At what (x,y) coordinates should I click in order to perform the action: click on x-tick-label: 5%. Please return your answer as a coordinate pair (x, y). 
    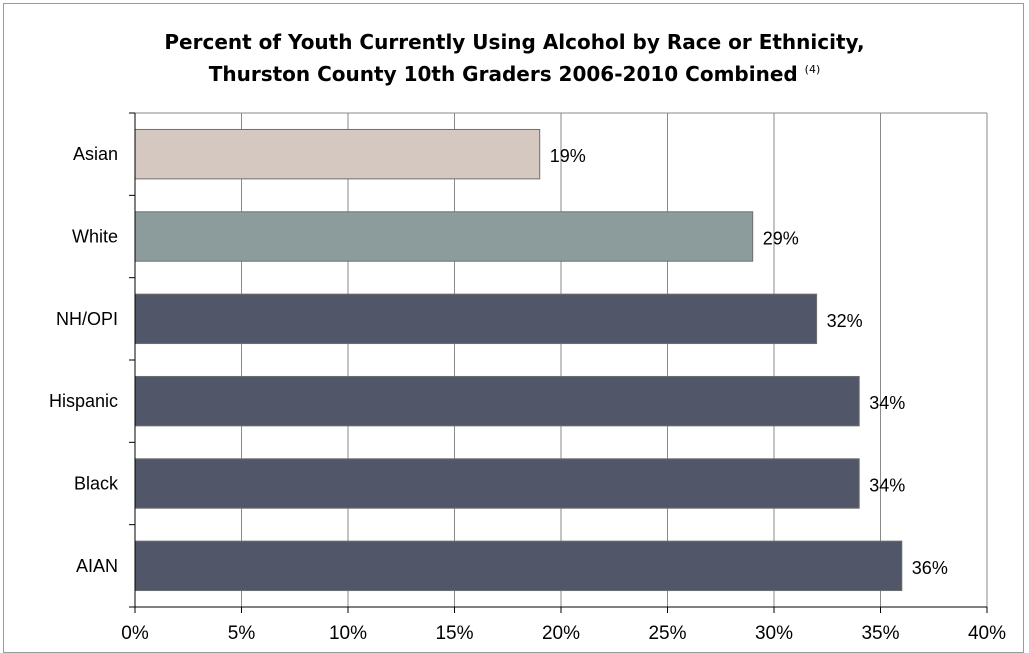
    Looking at the image, I should click on (242, 632).